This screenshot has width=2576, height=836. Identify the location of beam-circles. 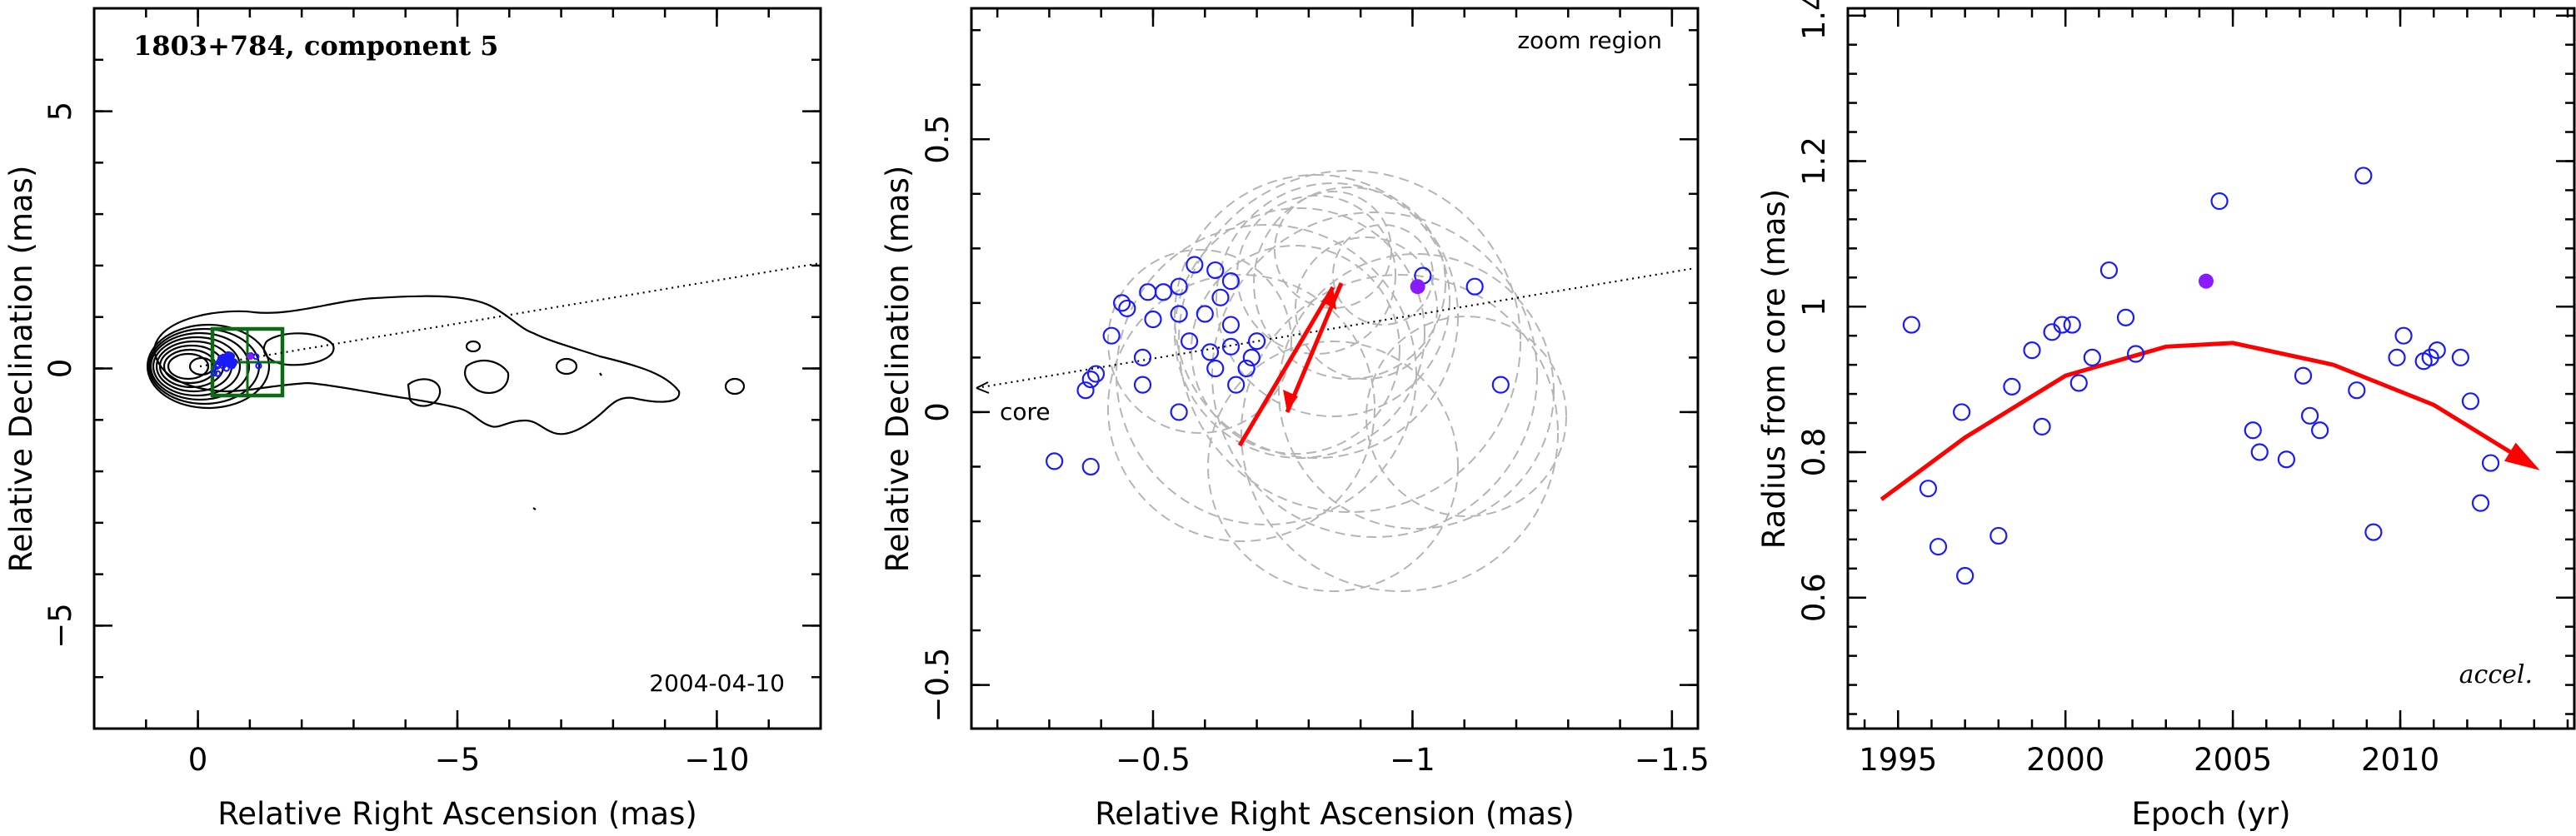
(1337, 381).